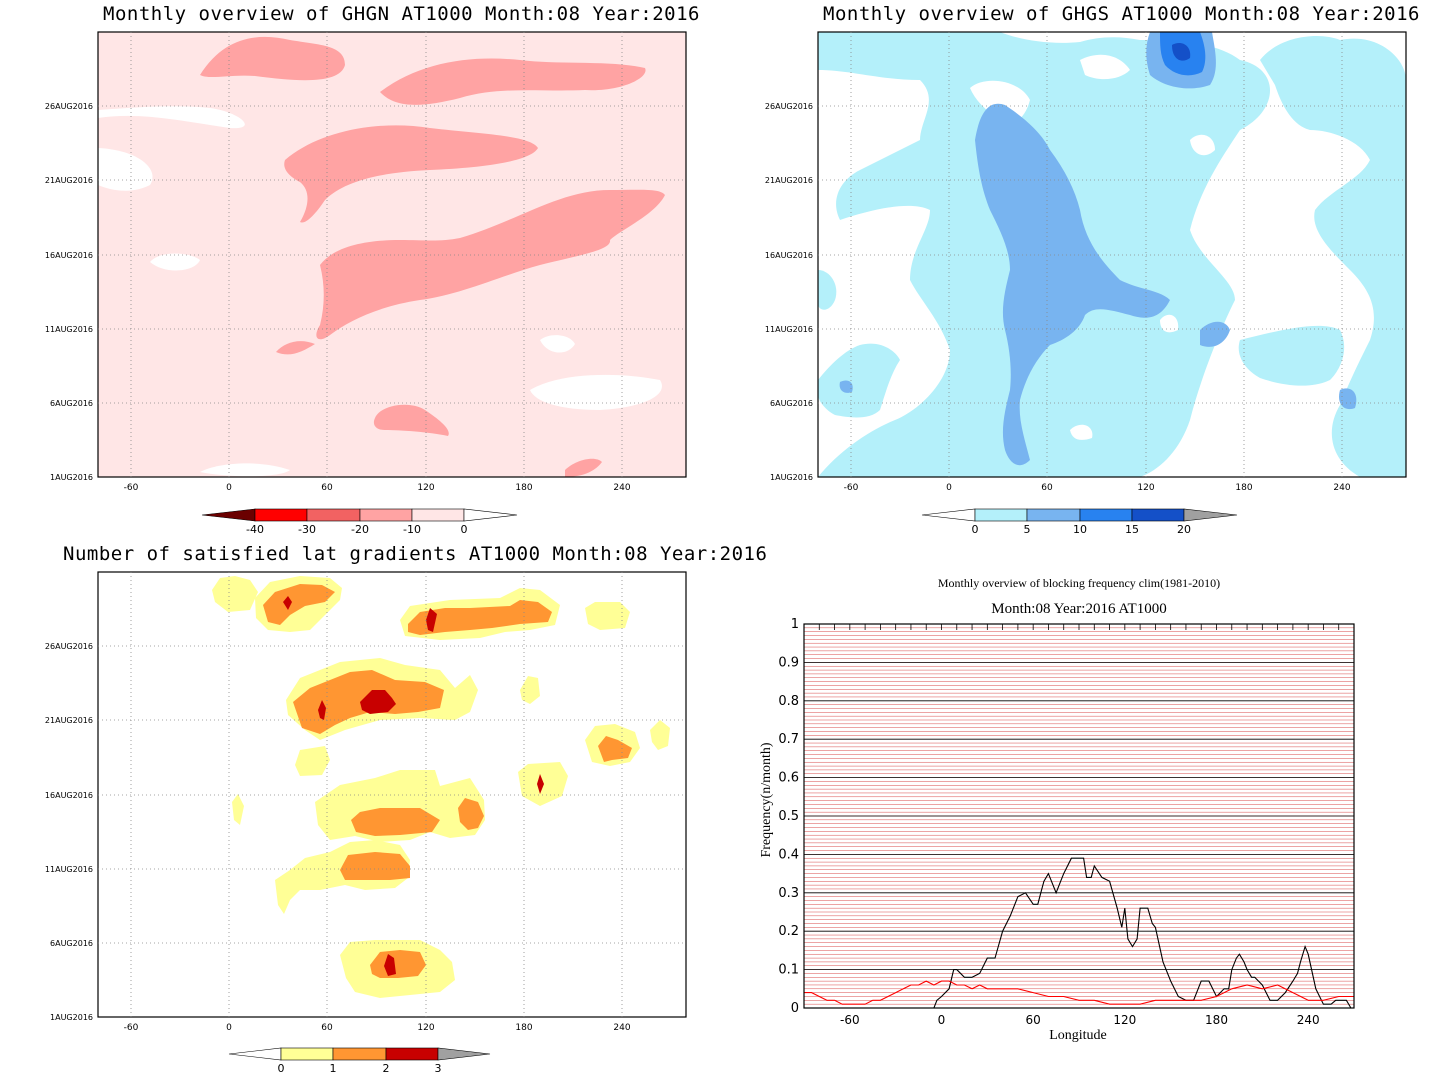 Image resolution: width=1440 pixels, height=1091 pixels. Describe the element at coordinates (788, 778) in the screenshot. I see `y-tick-label: 0.6` at that location.